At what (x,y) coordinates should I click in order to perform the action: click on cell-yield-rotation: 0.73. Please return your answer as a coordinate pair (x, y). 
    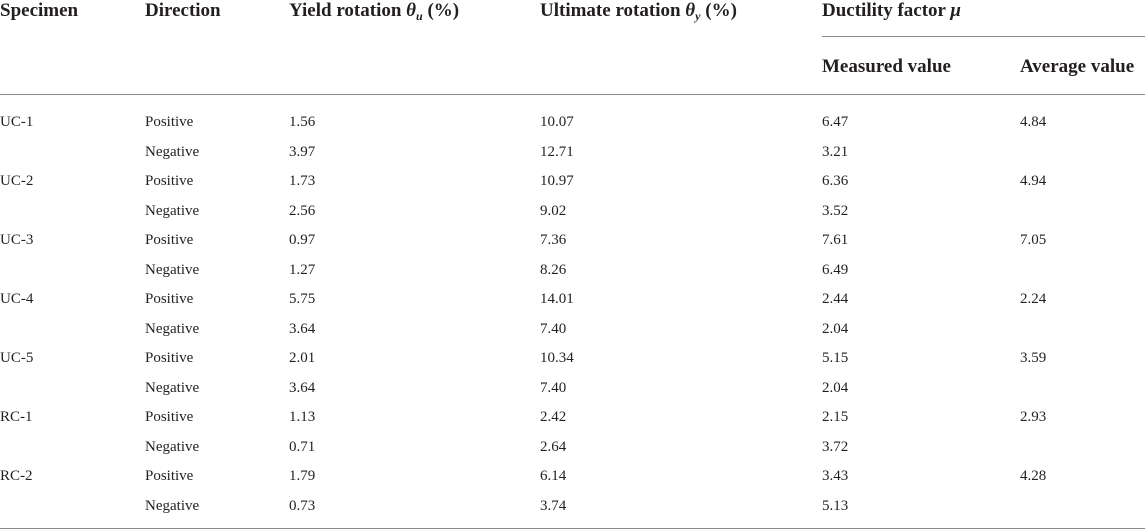
    Looking at the image, I should click on (302, 506).